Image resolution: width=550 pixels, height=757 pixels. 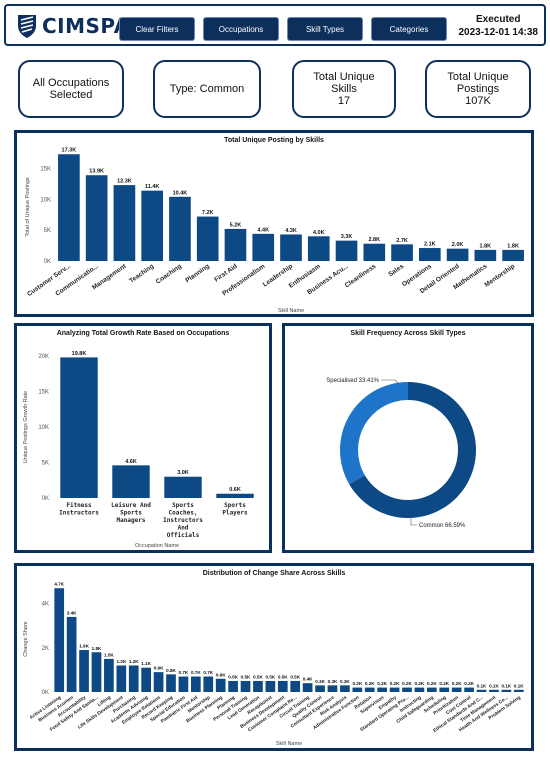 What do you see at coordinates (319, 233) in the screenshot?
I see `data-label: 4.0K` at bounding box center [319, 233].